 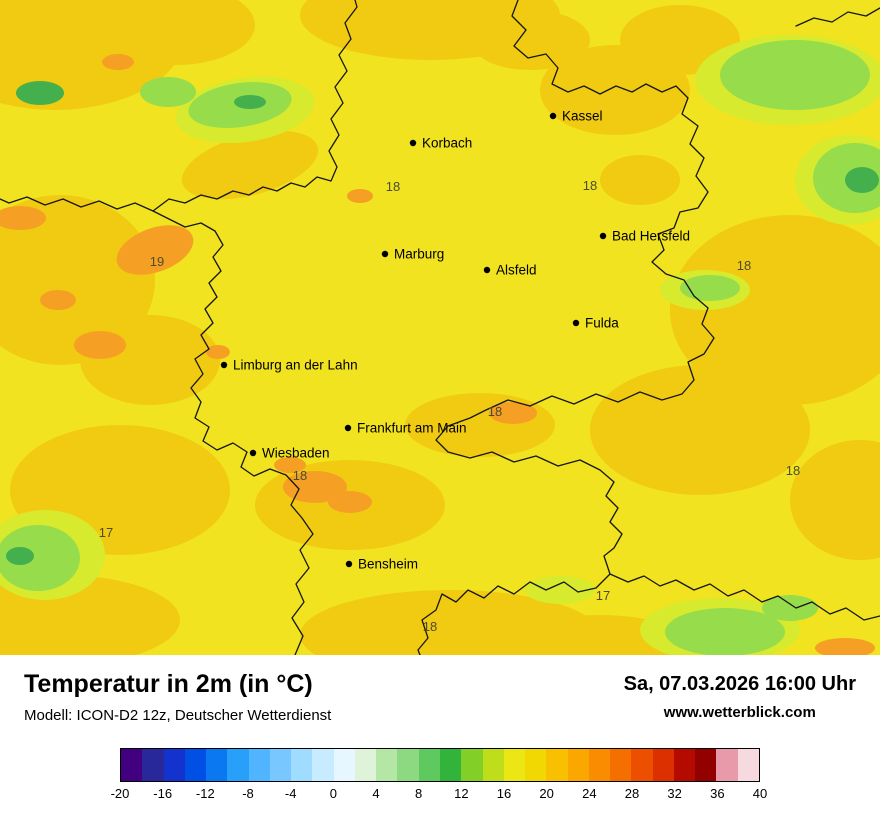 What do you see at coordinates (447, 143) in the screenshot?
I see `city-label: Korbach` at bounding box center [447, 143].